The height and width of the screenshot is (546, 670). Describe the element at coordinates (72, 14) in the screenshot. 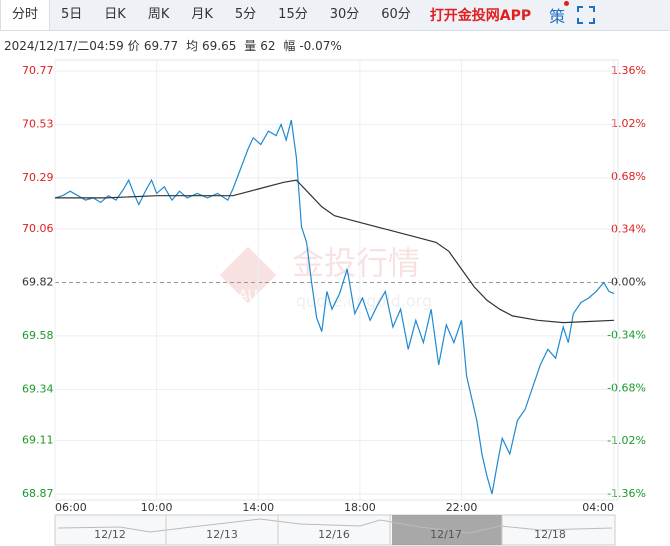

I see `tab: 5日` at that location.